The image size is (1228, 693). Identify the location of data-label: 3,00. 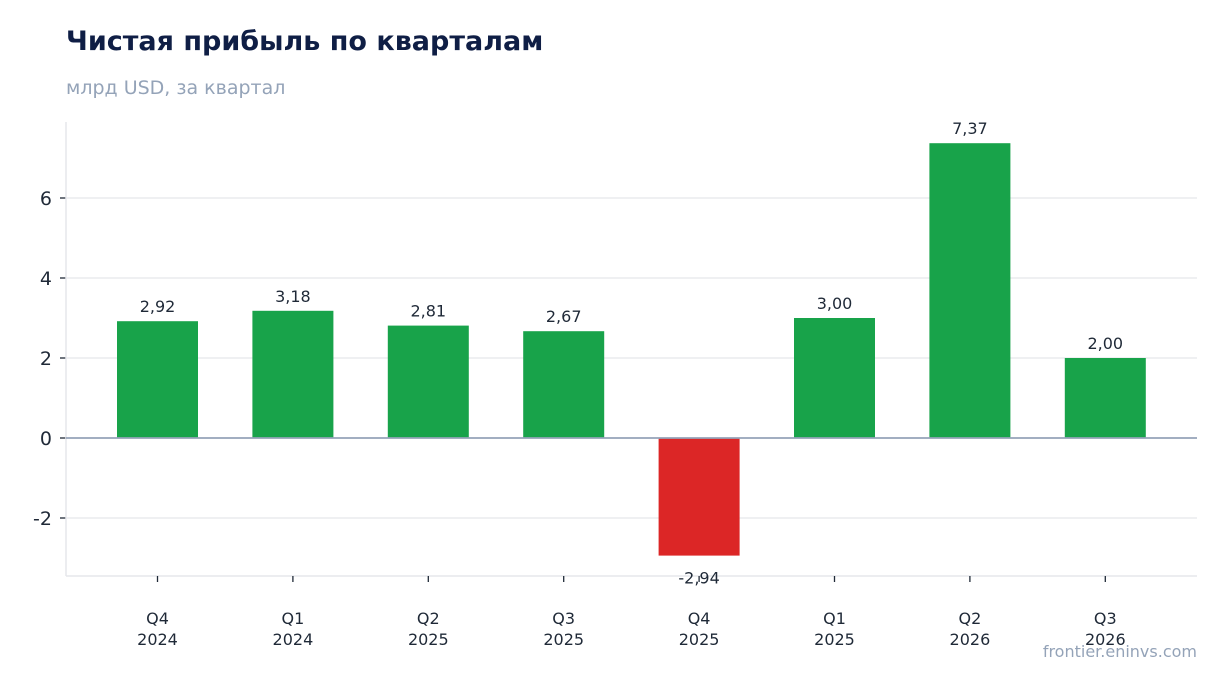
(835, 303).